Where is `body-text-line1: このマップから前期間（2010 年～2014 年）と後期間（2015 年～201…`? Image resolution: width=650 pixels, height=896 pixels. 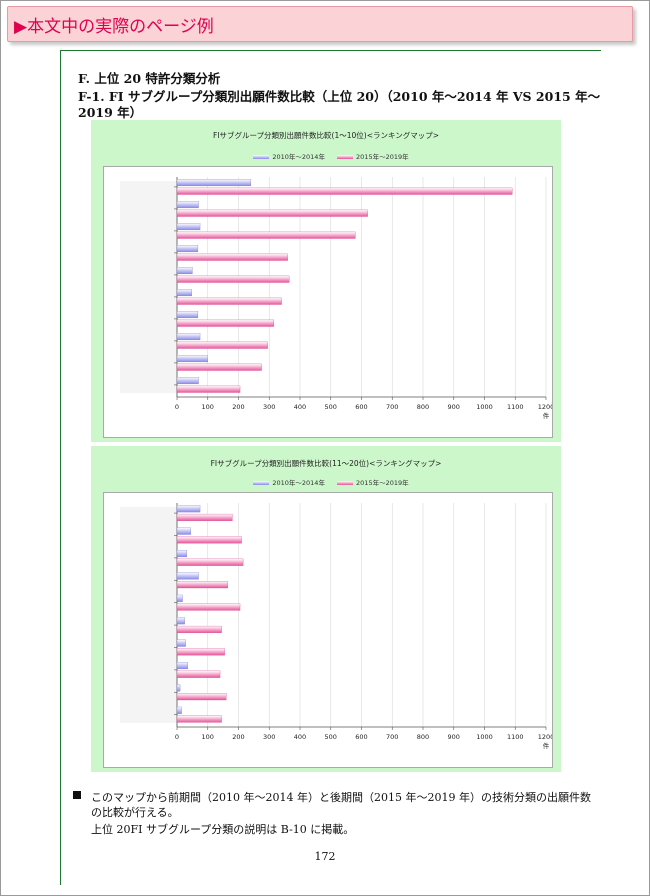
body-text-line1: このマップから前期間（2010 年～2014 年）と後期間（2015 年～201… is located at coordinates (341, 797).